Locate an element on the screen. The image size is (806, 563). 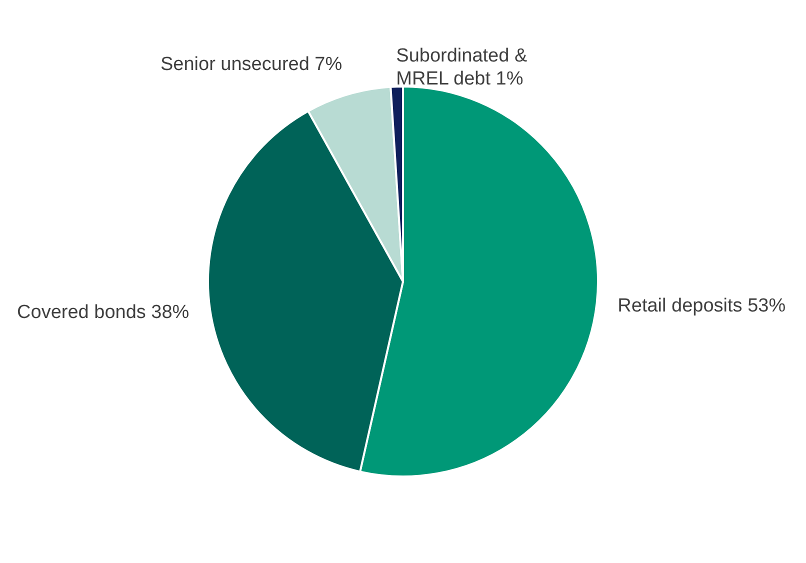
slice-label: Subordinated & MREL debt 1% is located at coordinates (462, 68).